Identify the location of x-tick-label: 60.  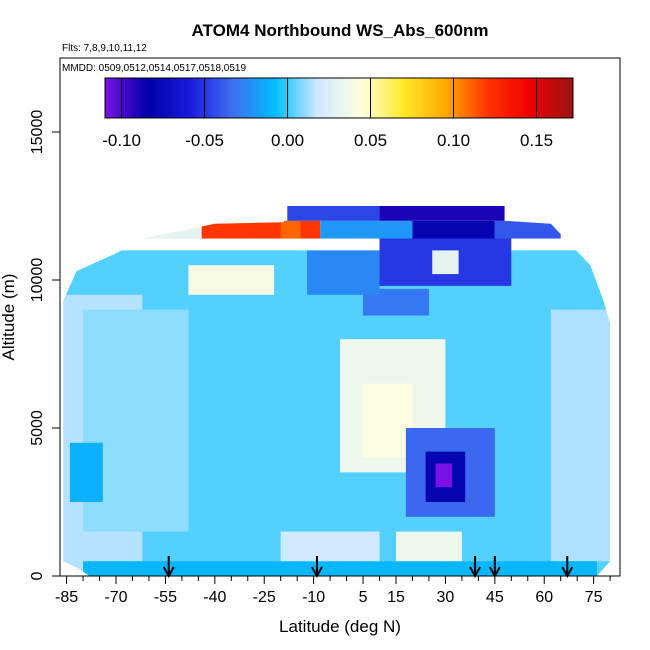
(544, 597).